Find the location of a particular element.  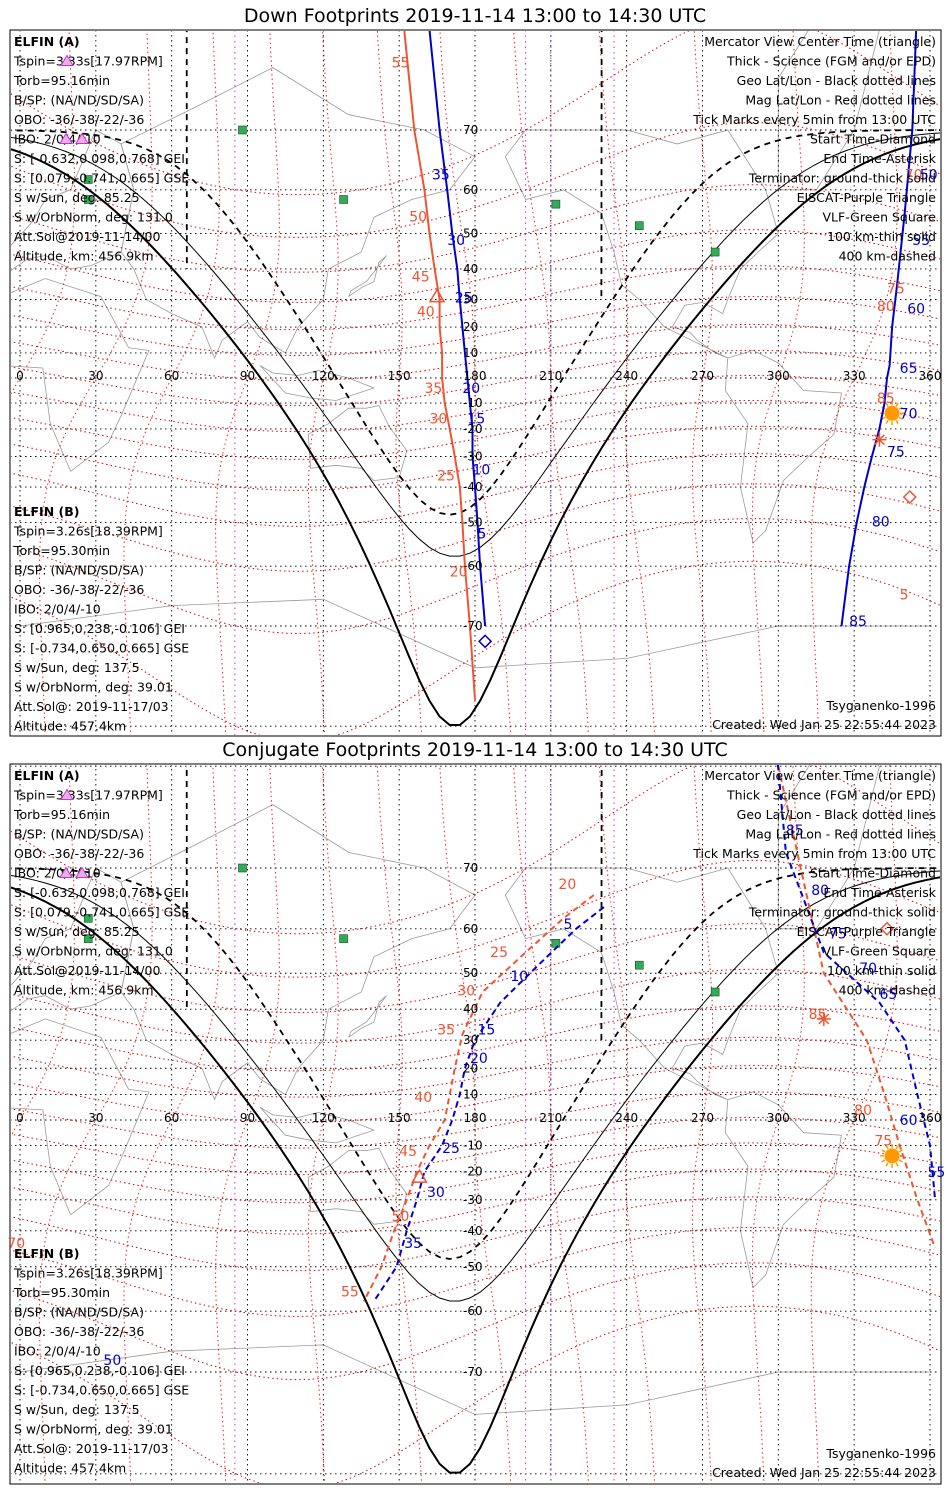

elfin-b-minute-label: 85 is located at coordinates (886, 399).